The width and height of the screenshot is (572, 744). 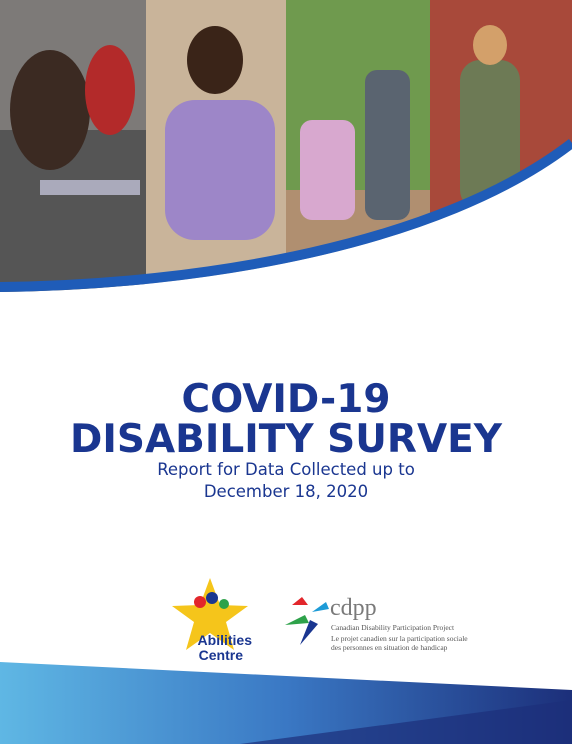 What do you see at coordinates (286, 491) in the screenshot?
I see `subtitle: December 18, 2020` at bounding box center [286, 491].